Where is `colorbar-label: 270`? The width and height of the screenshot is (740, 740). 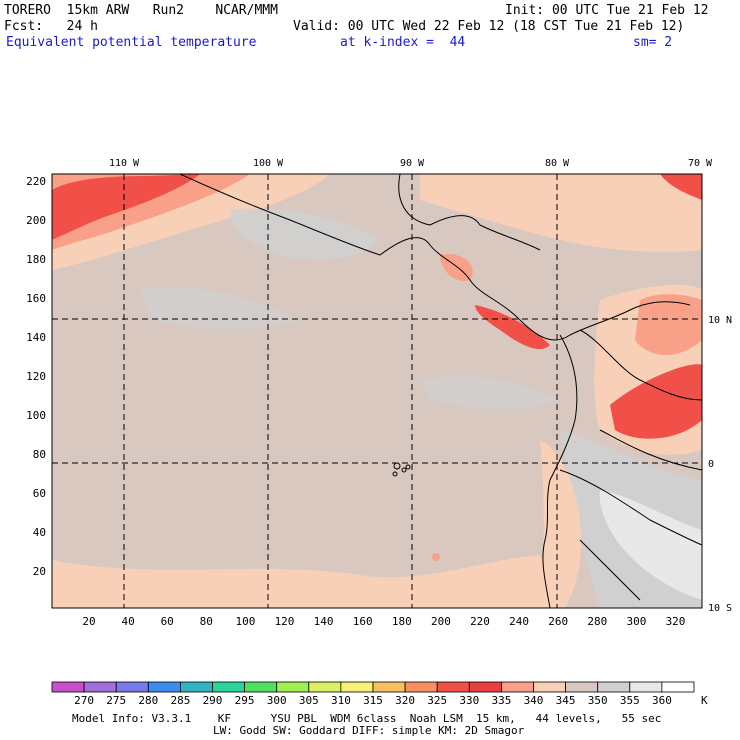
colorbar-label: 270 is located at coordinates (84, 700).